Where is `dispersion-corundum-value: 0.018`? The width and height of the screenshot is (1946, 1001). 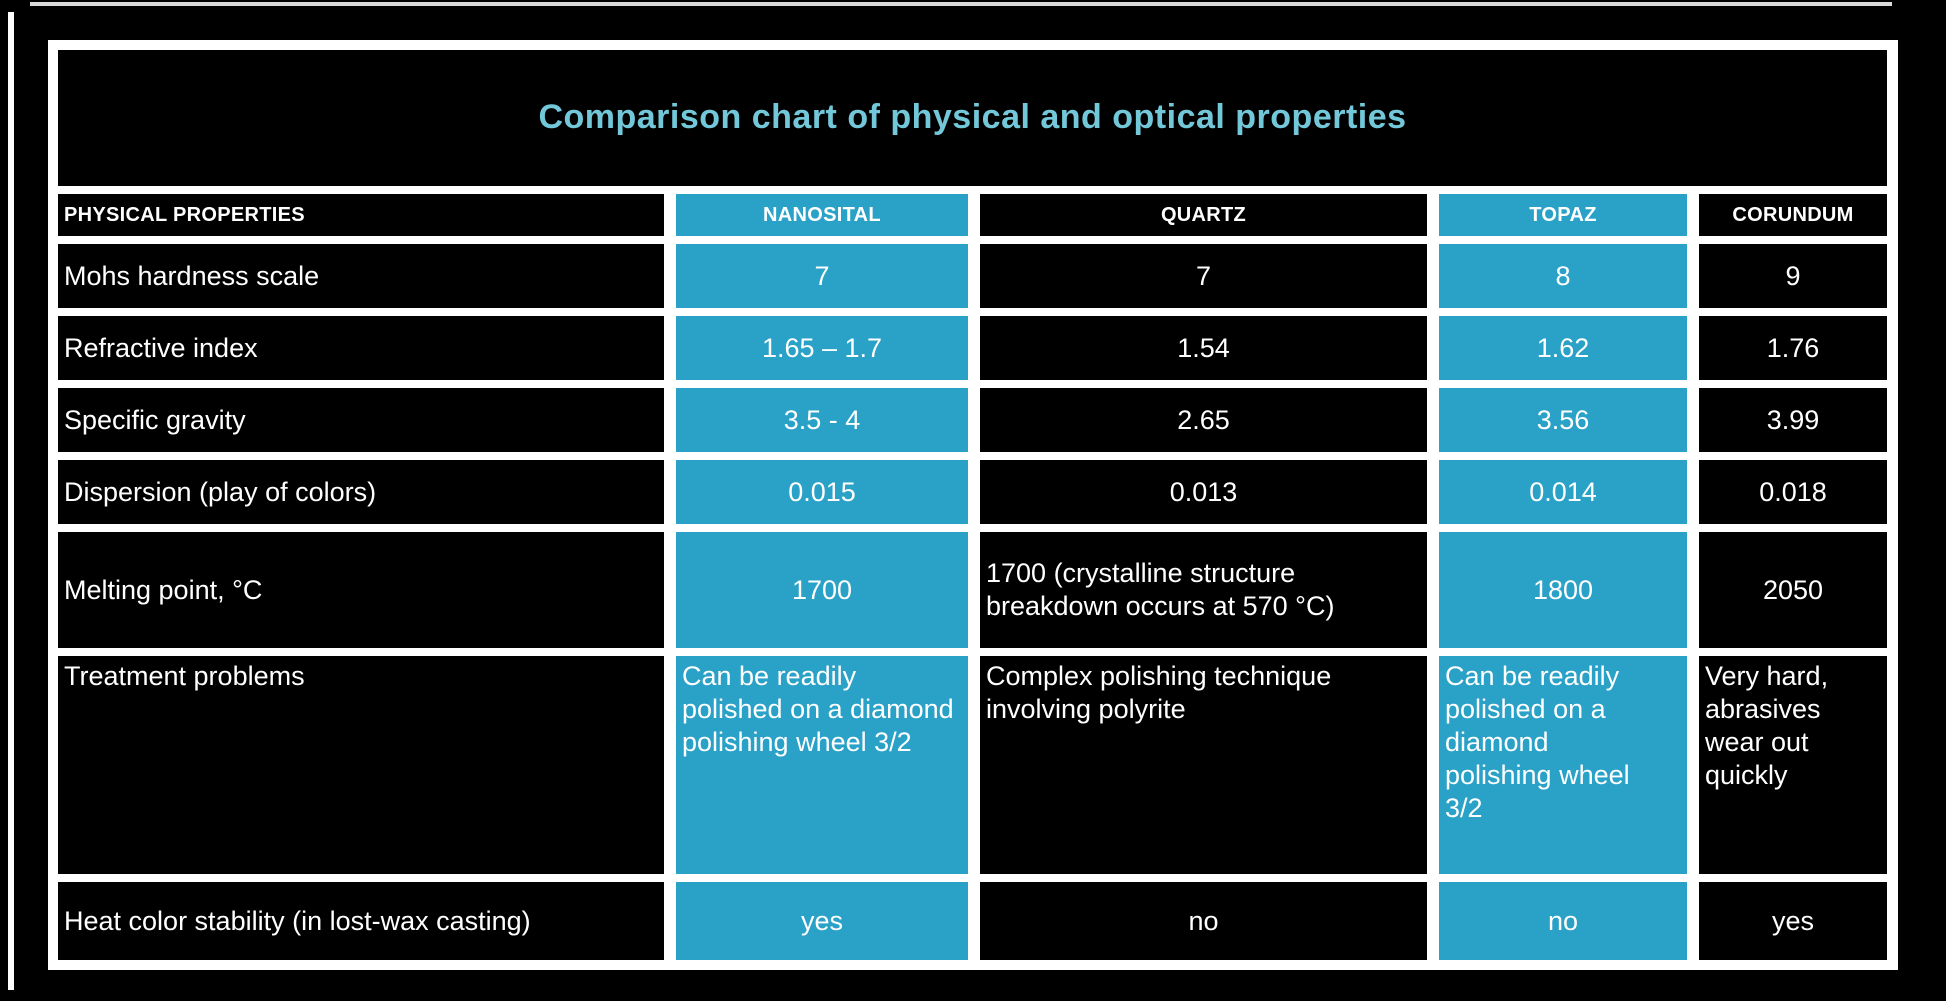 dispersion-corundum-value: 0.018 is located at coordinates (1793, 492).